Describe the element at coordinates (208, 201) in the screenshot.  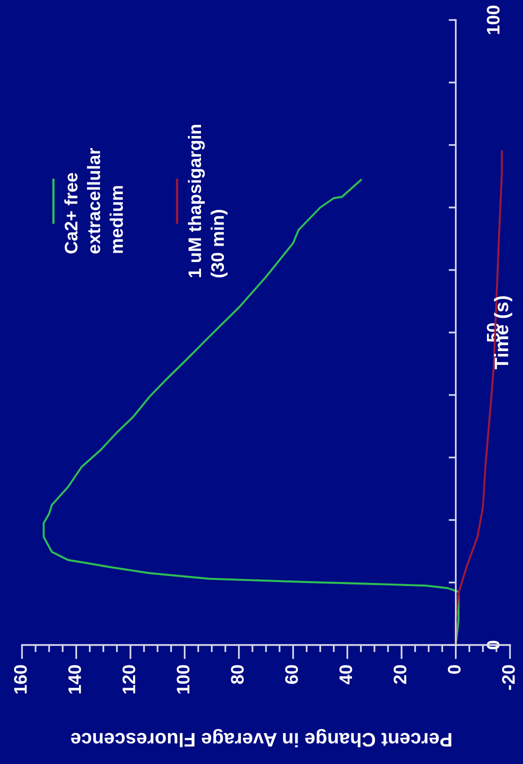
I see `legend-label: 1 uM thapsigargin (30 min)` at that location.